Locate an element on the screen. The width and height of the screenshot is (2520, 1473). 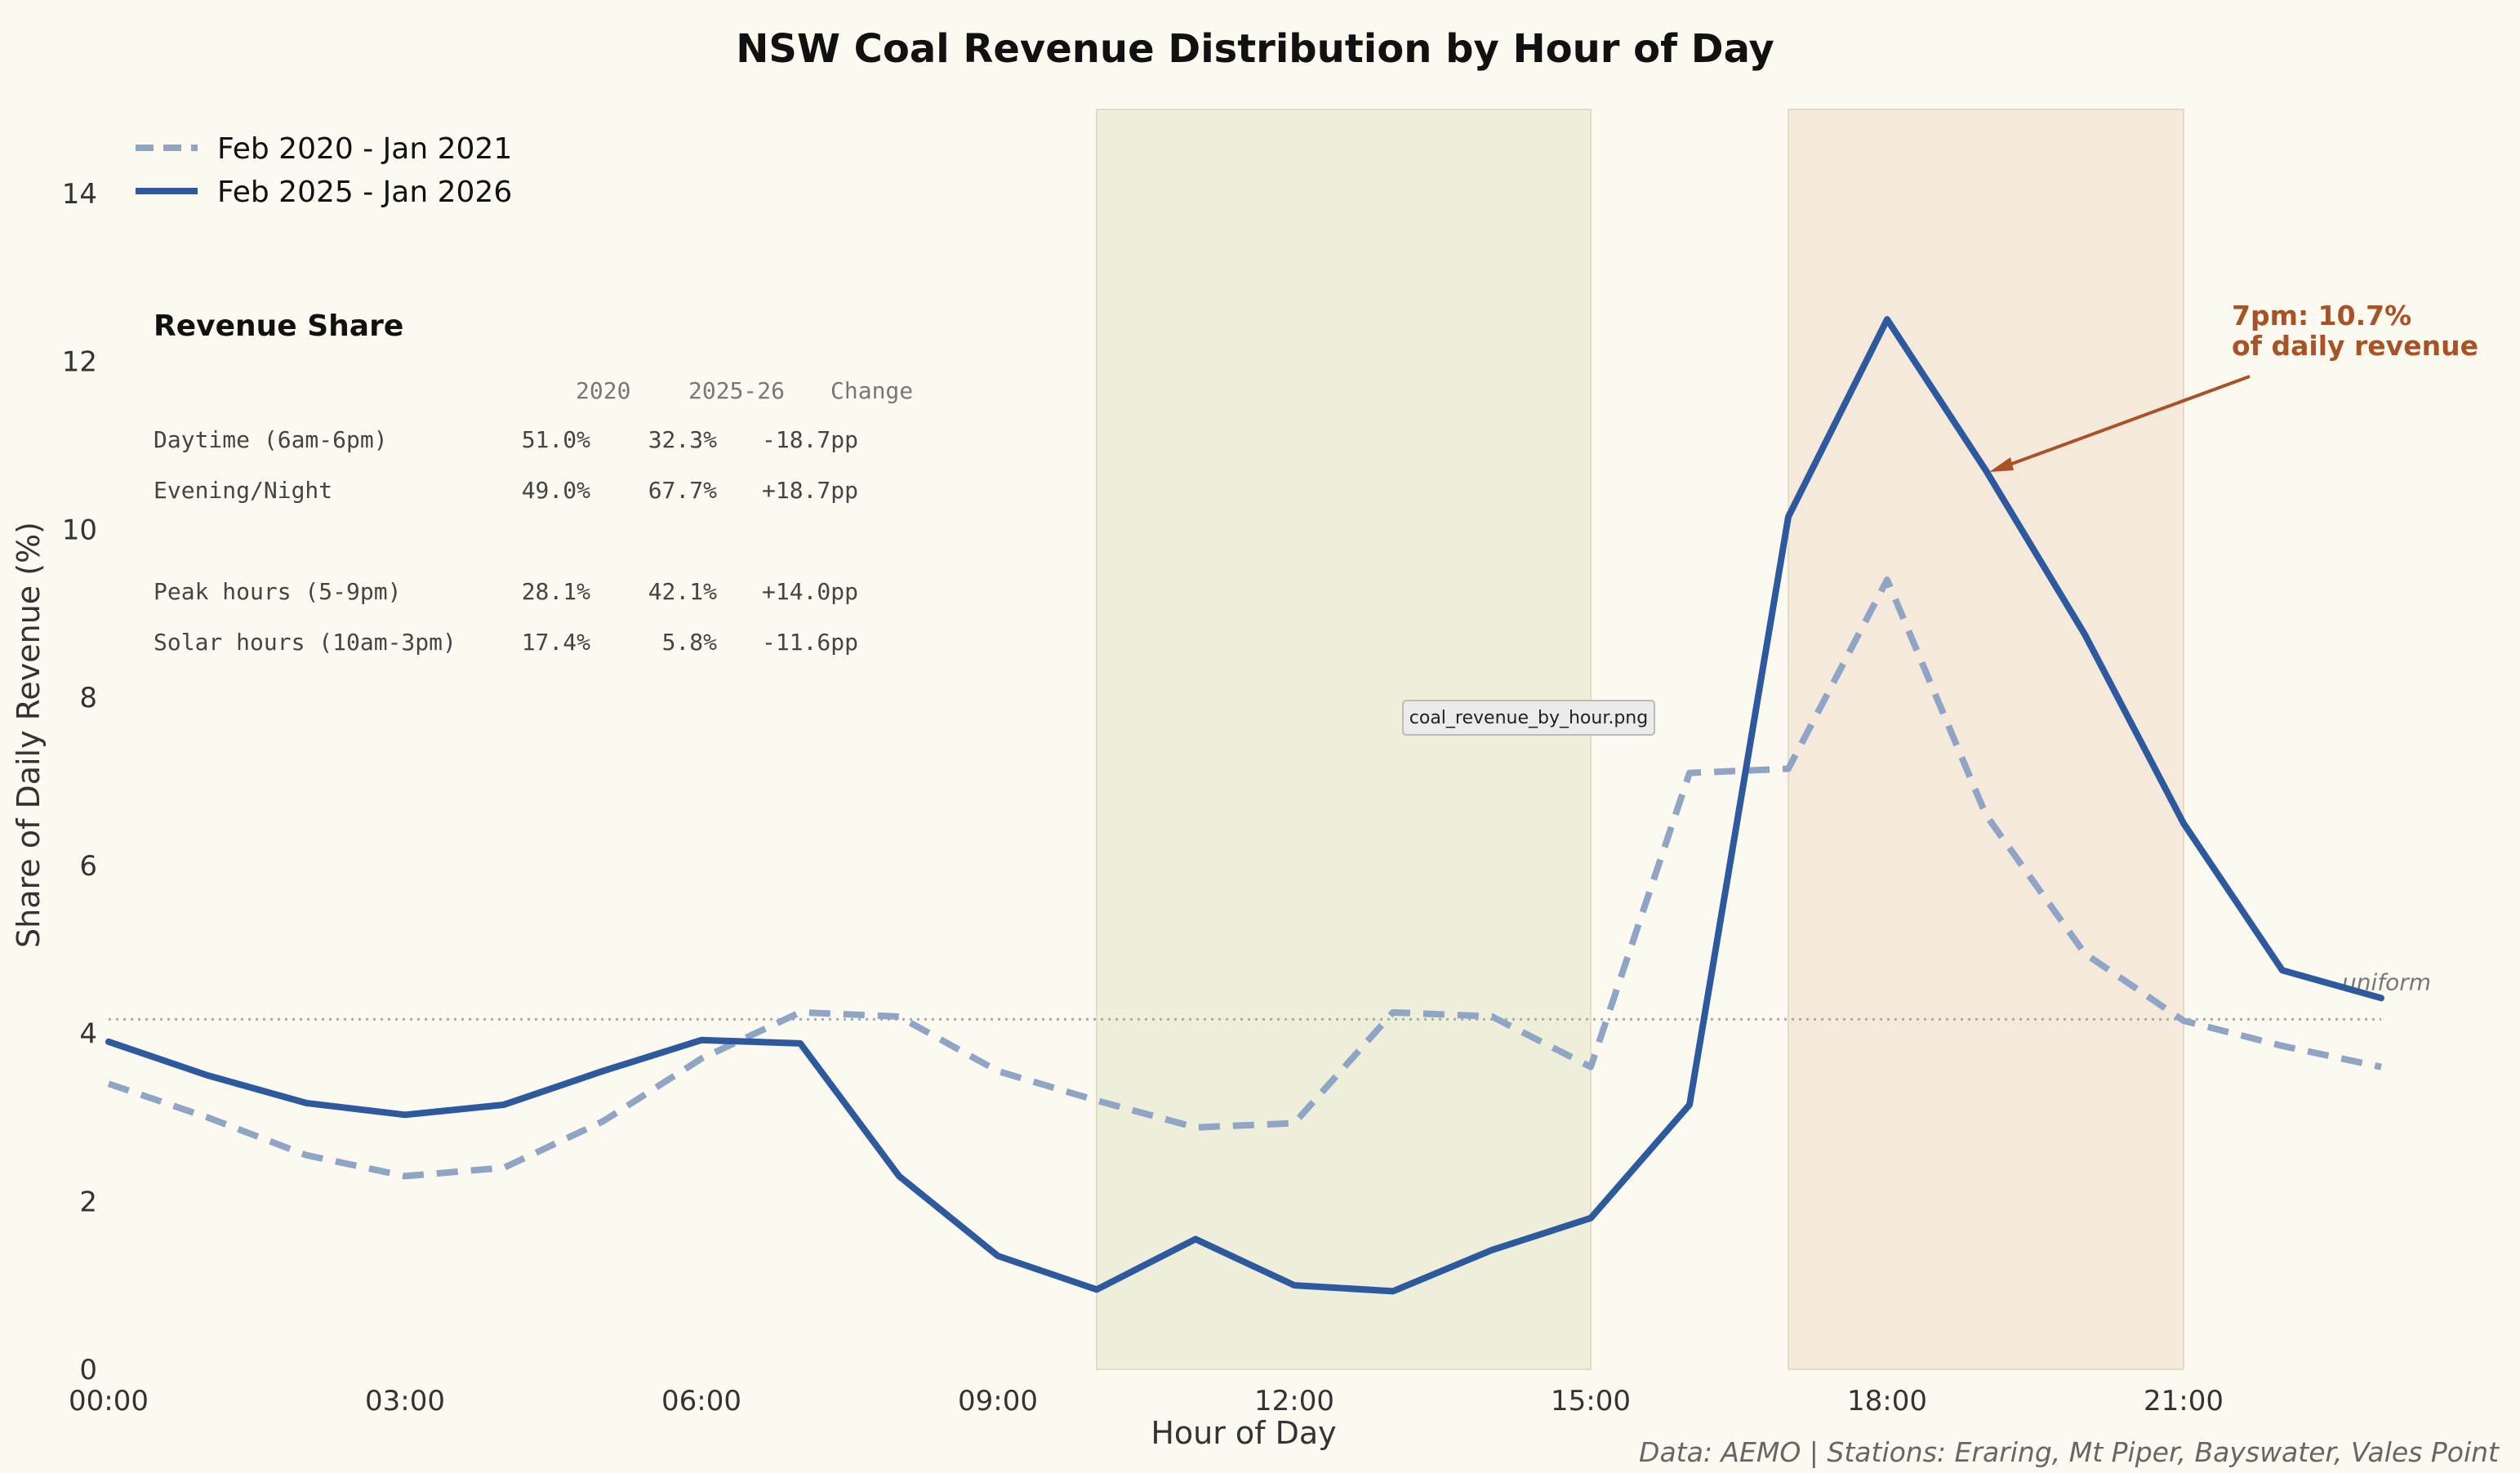
x-tick-label: 09:00 is located at coordinates (998, 1401).